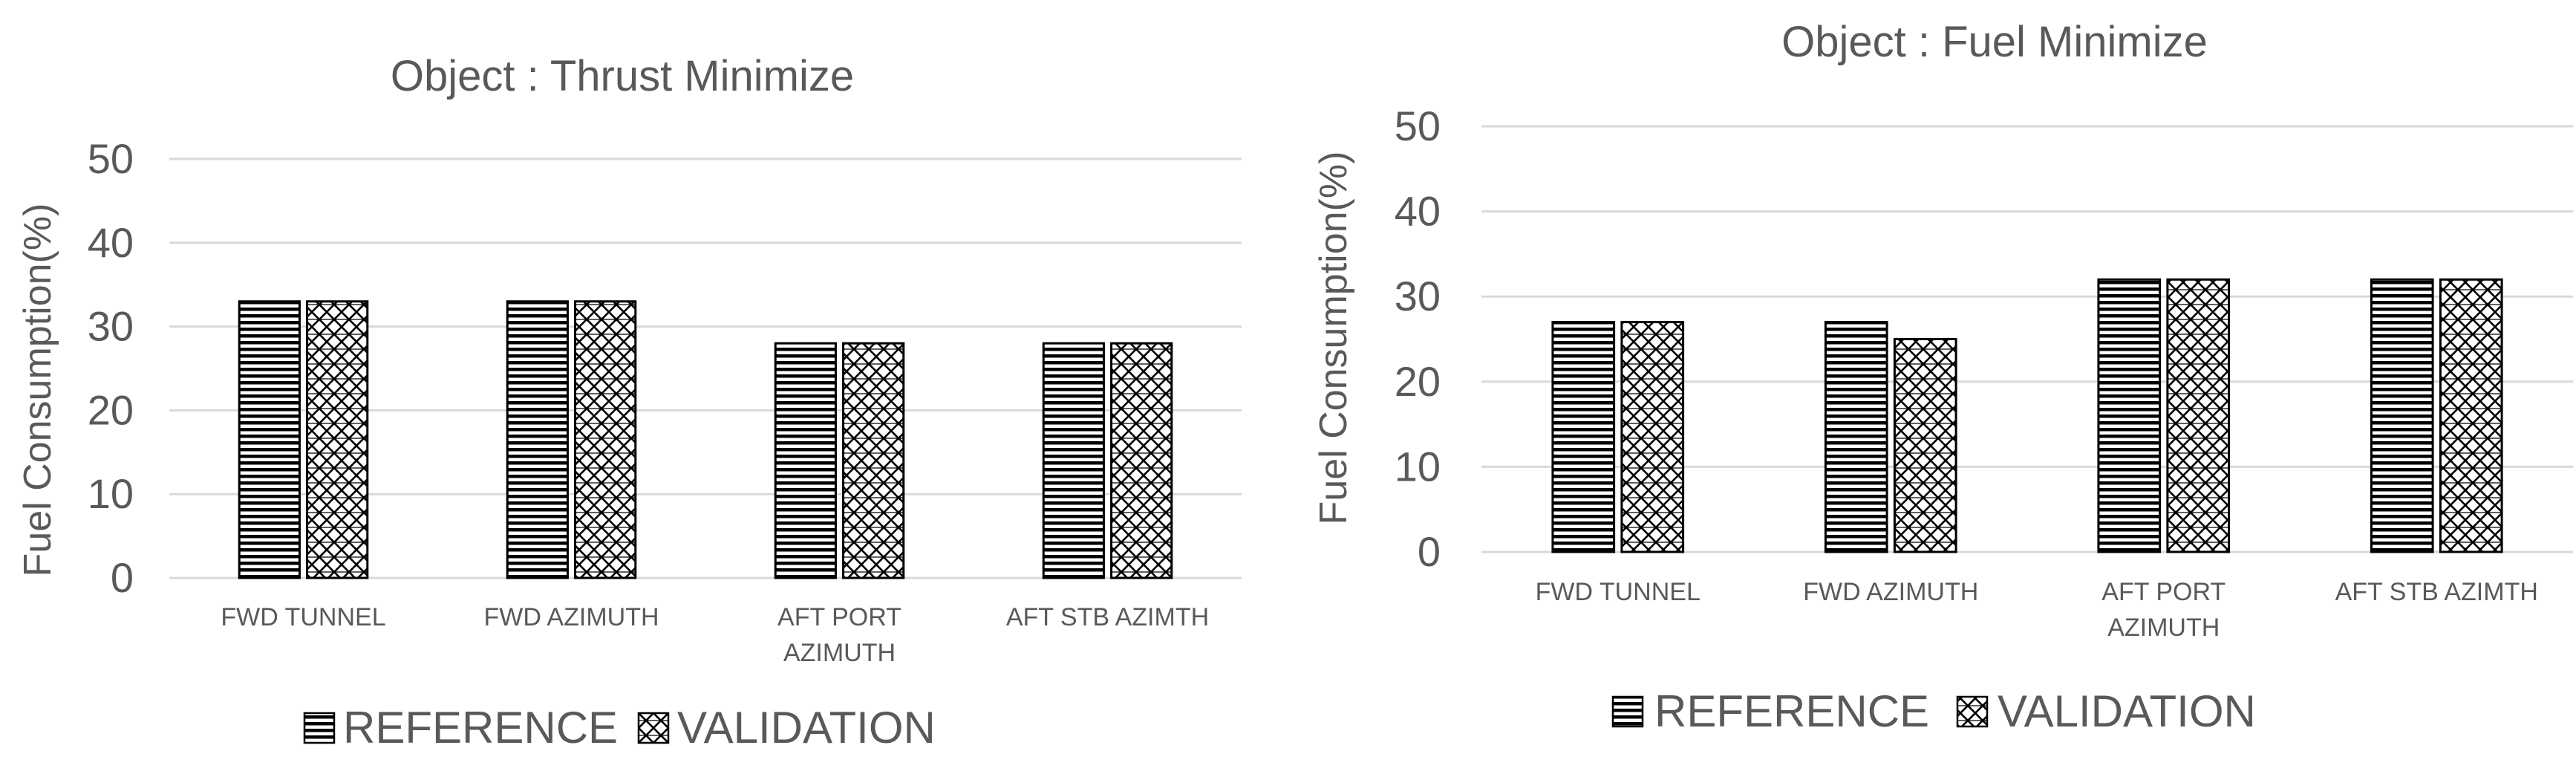 Image resolution: width=2576 pixels, height=777 pixels. What do you see at coordinates (622, 76) in the screenshot?
I see `chart-title: Object : Thrust Minimize` at bounding box center [622, 76].